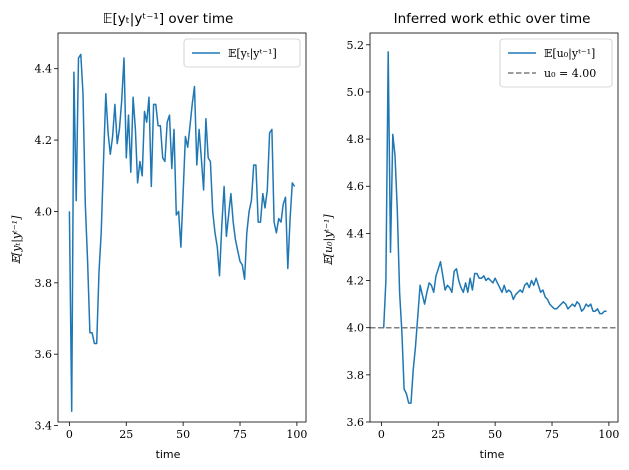  I want to click on chart-right-y-axis-label: 𝔼[u₀|yᵗ⁻¹], so click(329, 240).